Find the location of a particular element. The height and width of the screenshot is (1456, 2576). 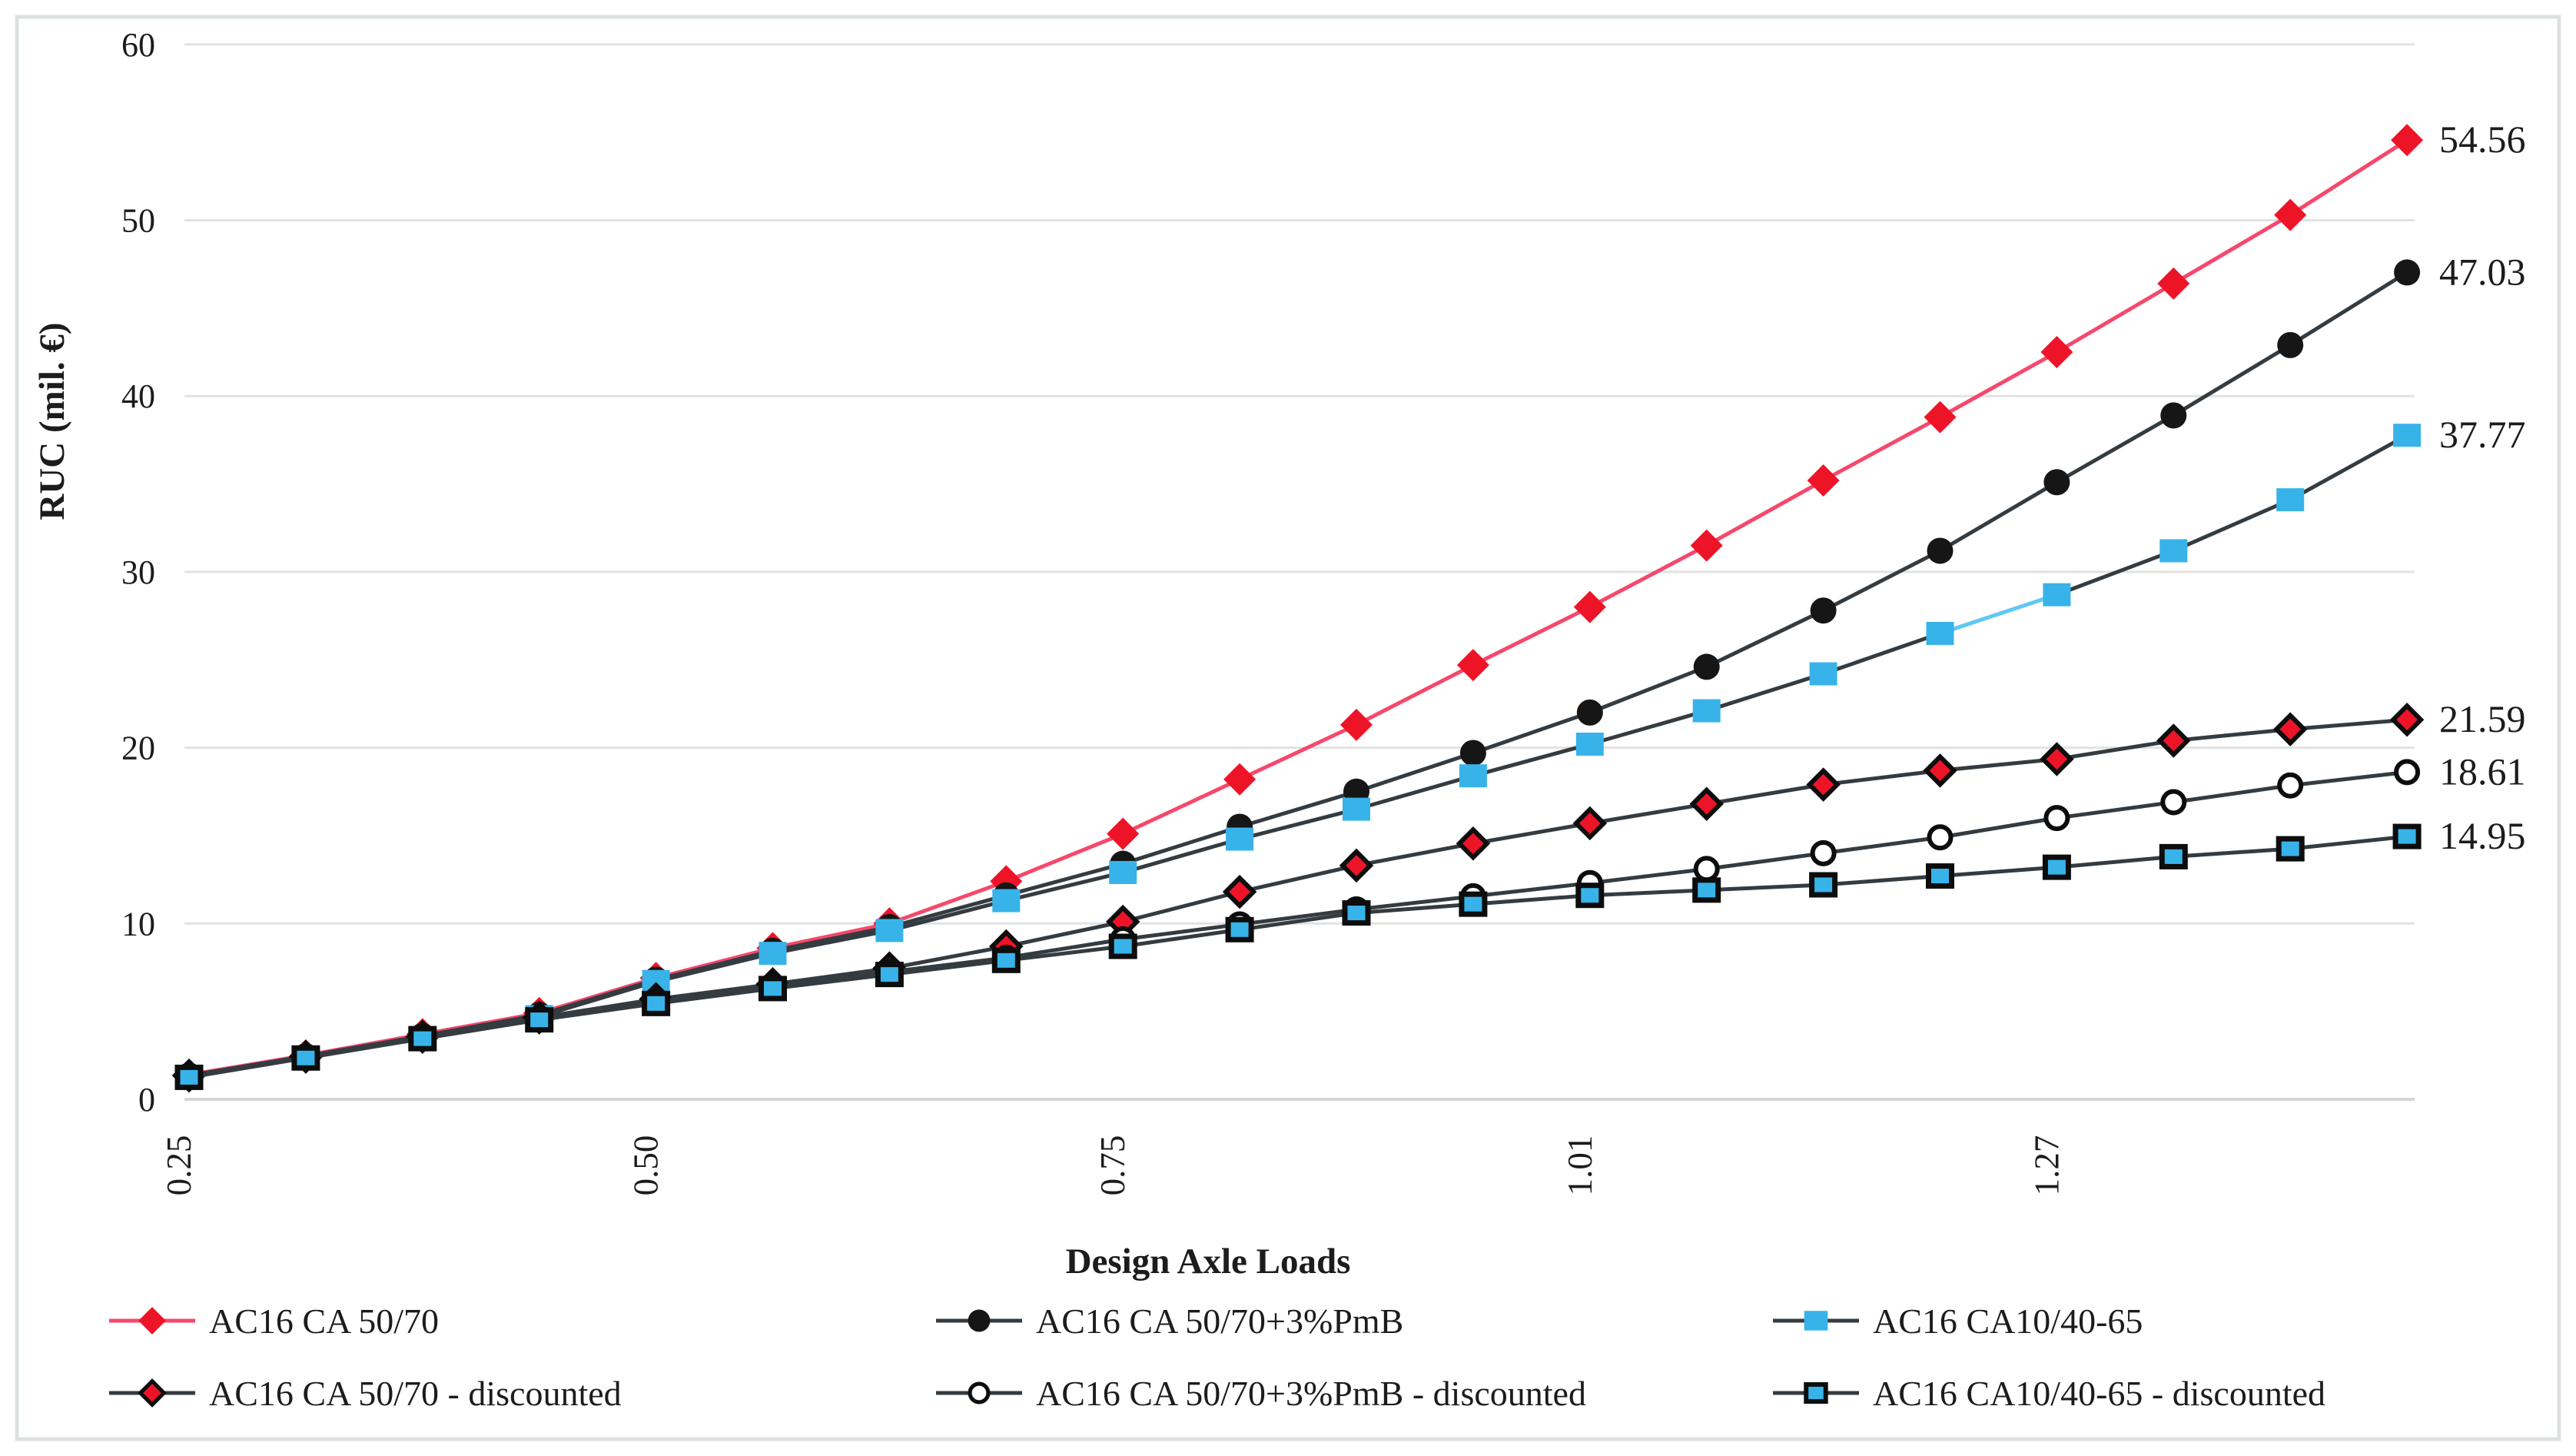

y-tick-label: 30 is located at coordinates (138, 572).